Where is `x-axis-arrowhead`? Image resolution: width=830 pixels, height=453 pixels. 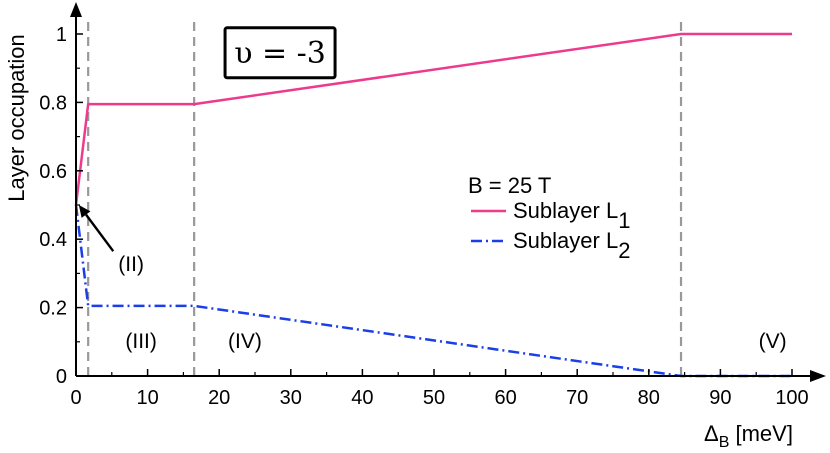
x-axis-arrowhead is located at coordinates (818, 376).